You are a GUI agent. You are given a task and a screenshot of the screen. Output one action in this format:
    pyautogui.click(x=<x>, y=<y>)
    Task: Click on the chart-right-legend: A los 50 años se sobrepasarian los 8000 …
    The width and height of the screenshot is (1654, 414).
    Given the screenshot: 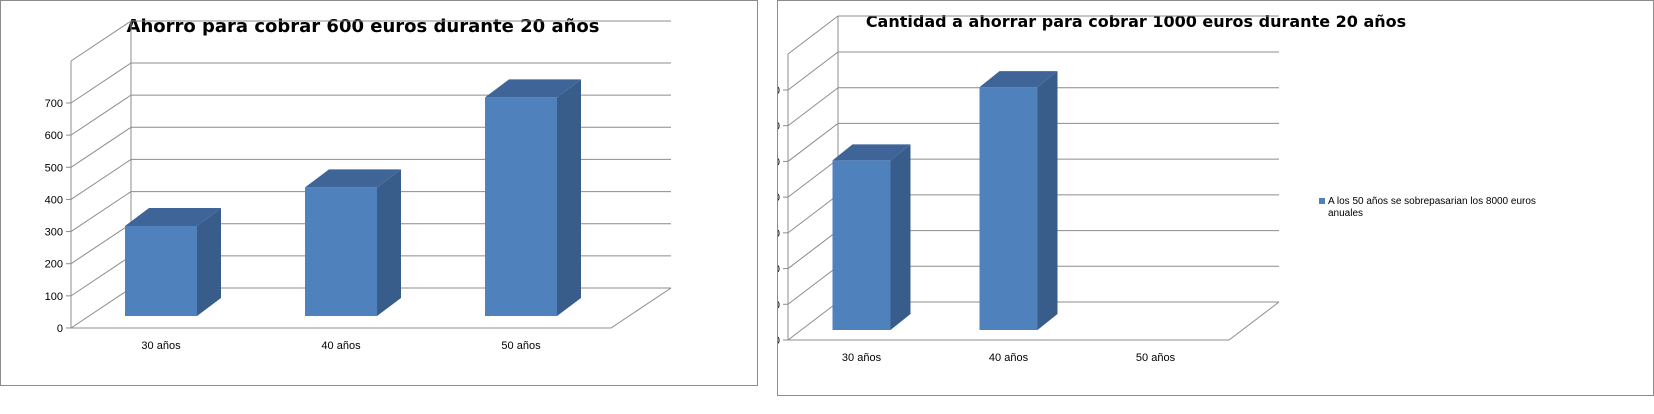 What is the action you would take?
    pyautogui.click(x=1427, y=207)
    